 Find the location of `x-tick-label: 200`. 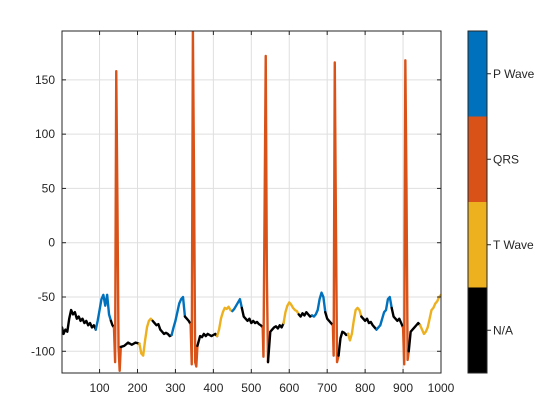

x-tick-label: 200 is located at coordinates (137, 388).